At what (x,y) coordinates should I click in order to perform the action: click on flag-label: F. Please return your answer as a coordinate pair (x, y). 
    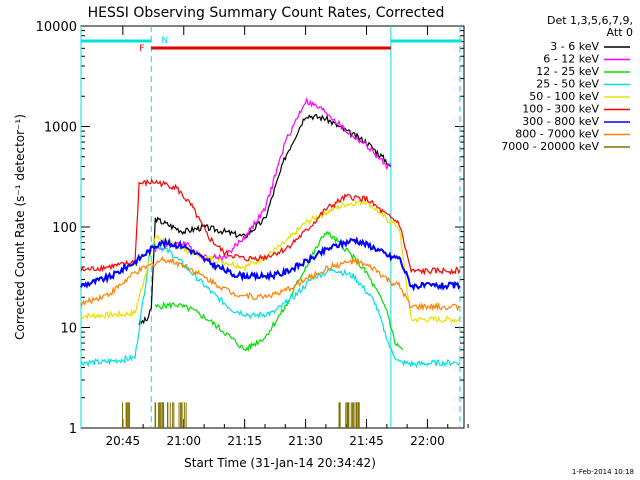
    Looking at the image, I should click on (141, 49).